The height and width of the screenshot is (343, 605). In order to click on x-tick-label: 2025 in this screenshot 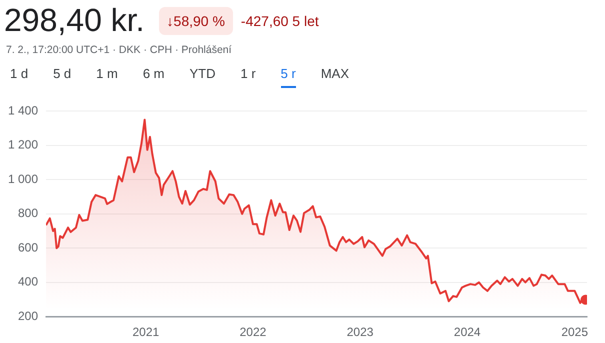, I will do `click(574, 332)`.